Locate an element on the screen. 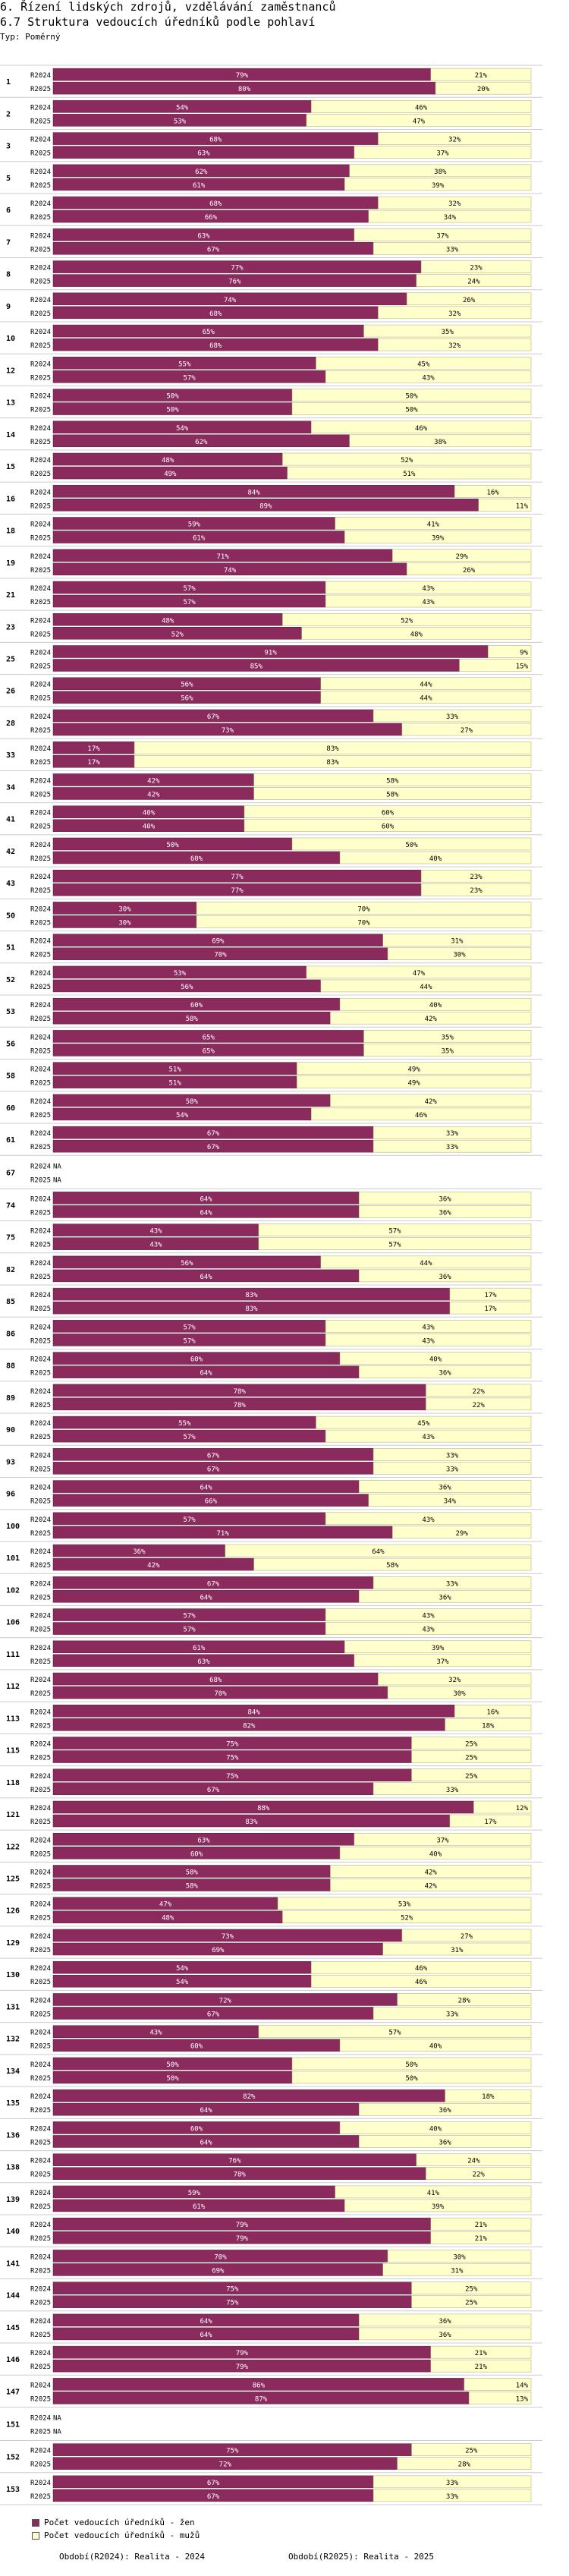 This screenshot has height=2576, width=569. group-label: 28 is located at coordinates (11, 724).